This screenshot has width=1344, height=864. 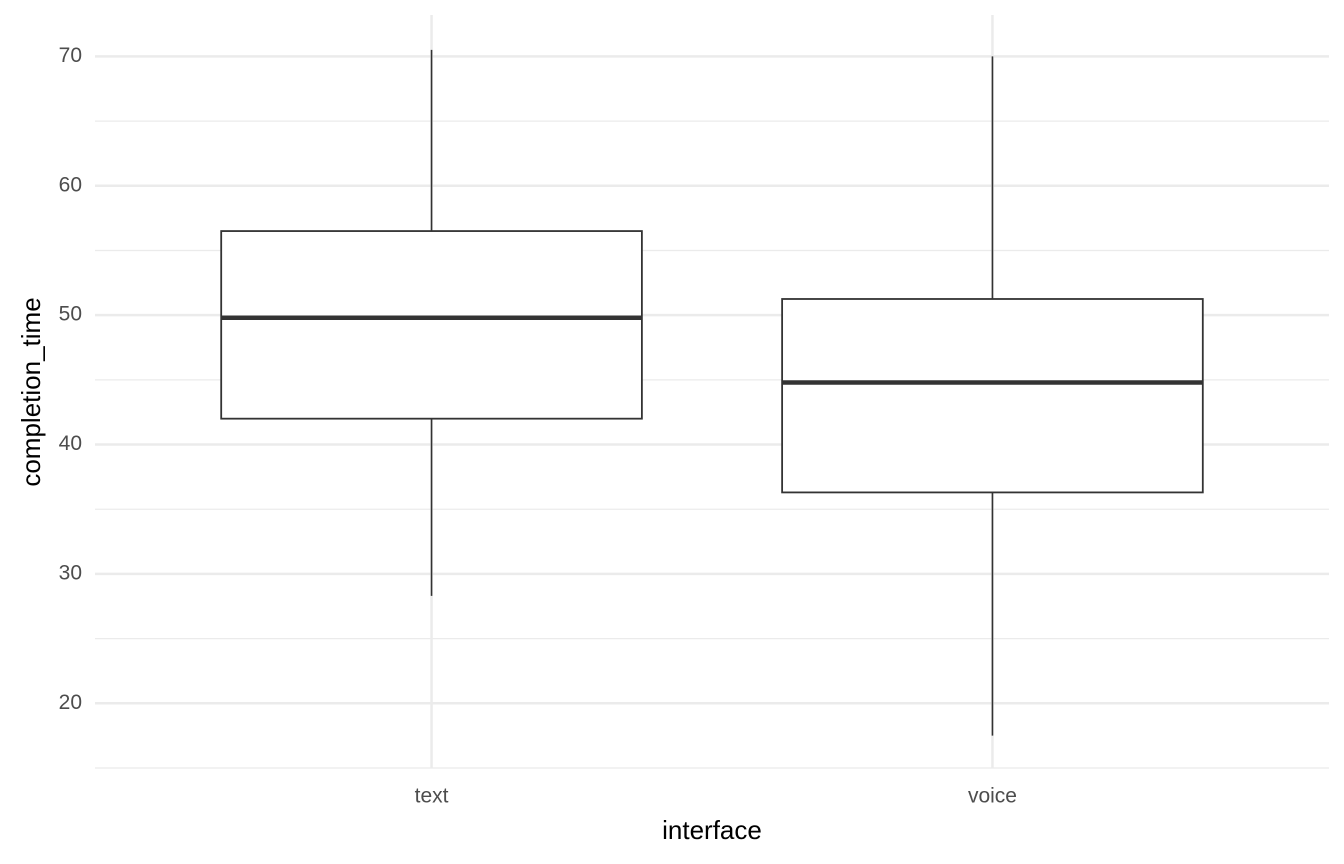 I want to click on y-tick-label: 70, so click(x=70, y=55).